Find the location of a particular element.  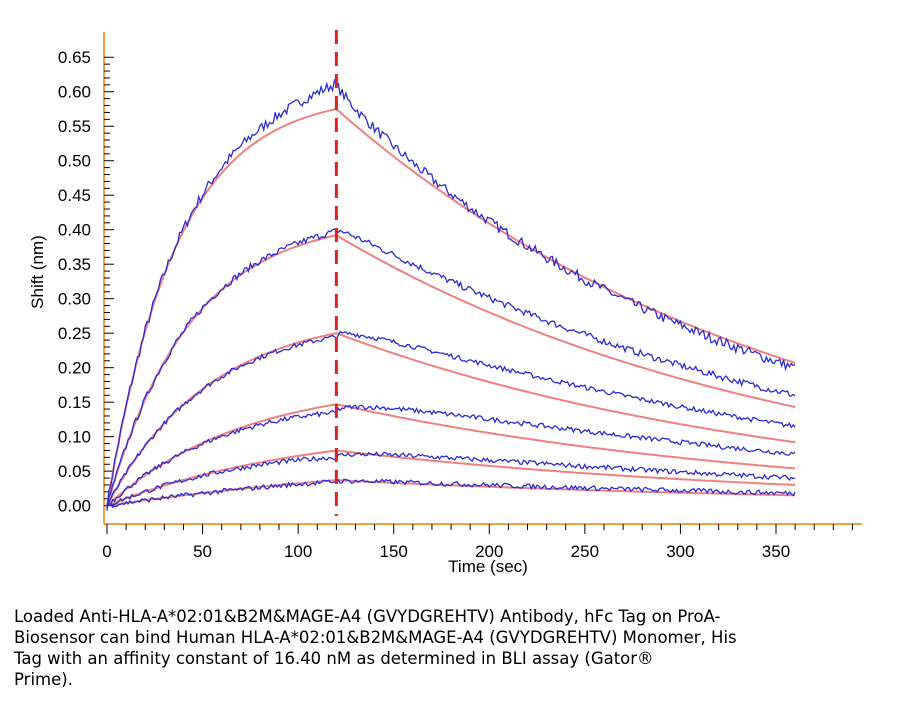

y-axis-title: Shift (nm) is located at coordinates (37, 272).